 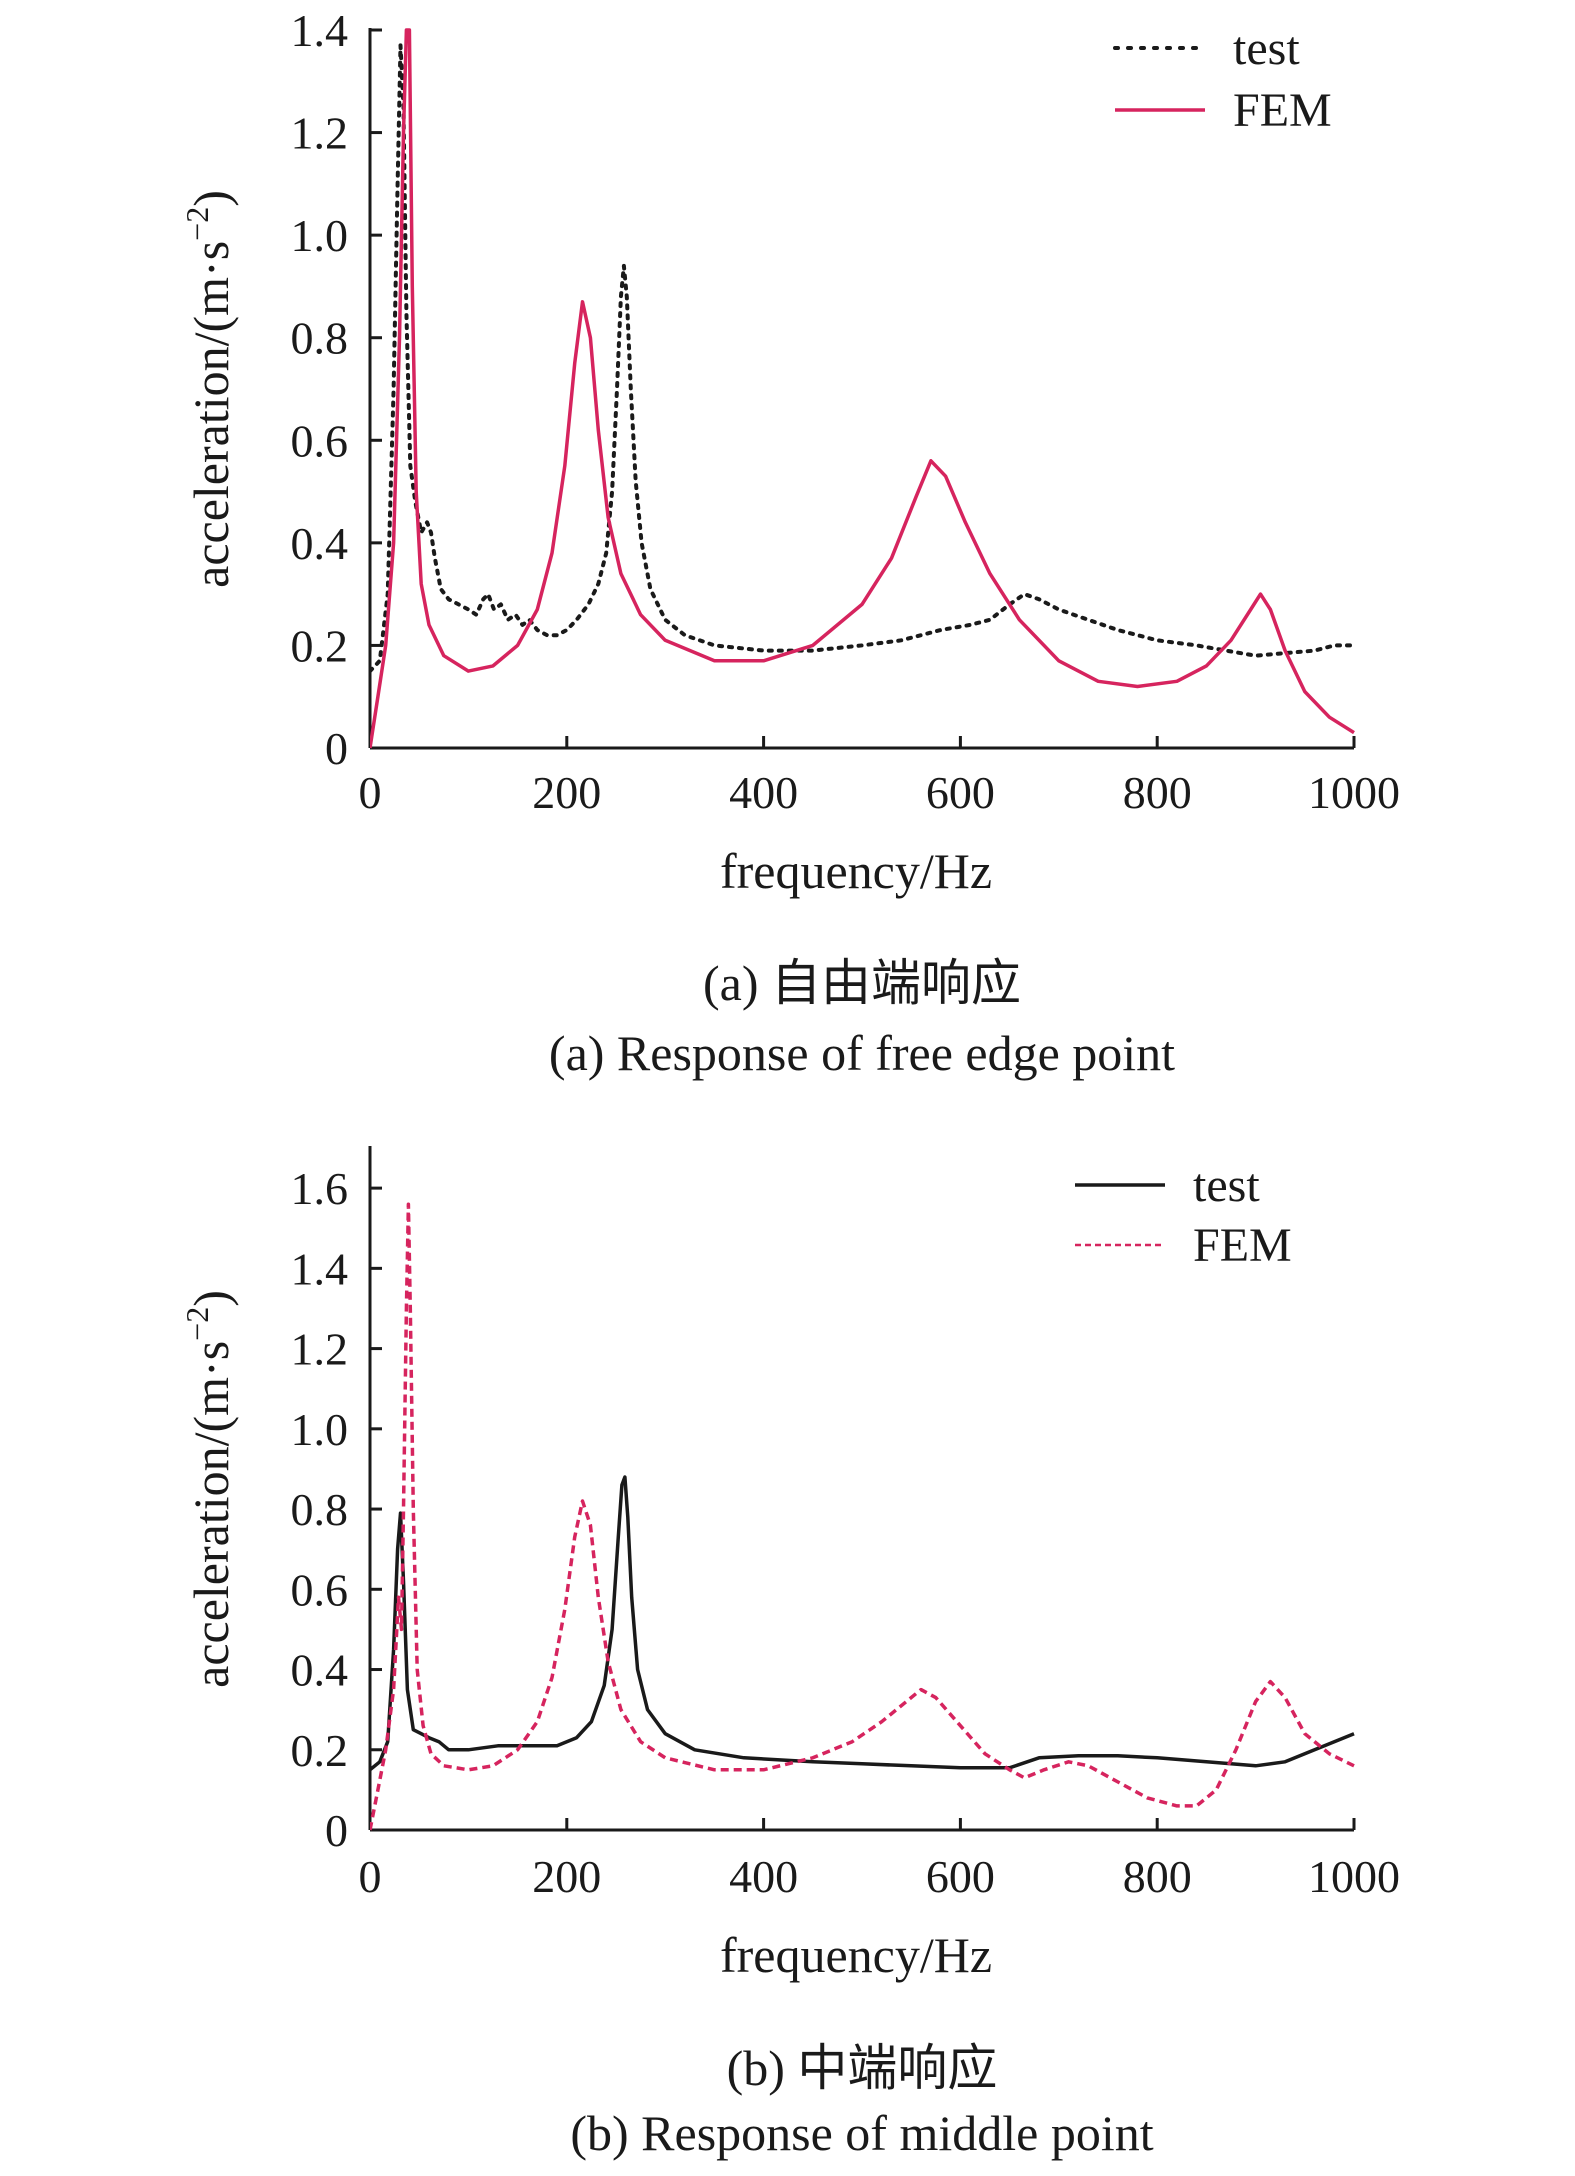 What do you see at coordinates (862, 2068) in the screenshot?
I see `caption-cn-b: (b) 中端响应` at bounding box center [862, 2068].